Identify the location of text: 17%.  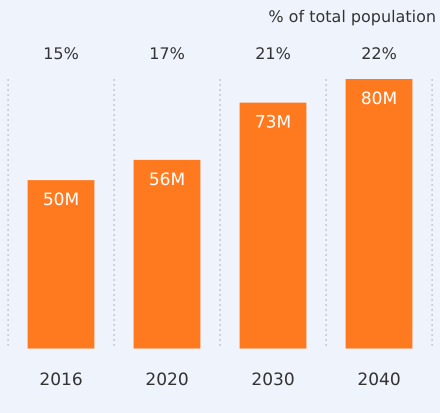
(167, 54).